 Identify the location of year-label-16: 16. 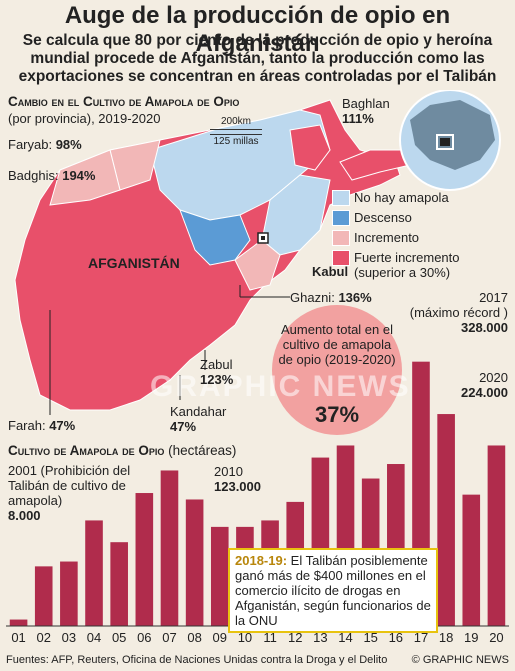
(396, 637).